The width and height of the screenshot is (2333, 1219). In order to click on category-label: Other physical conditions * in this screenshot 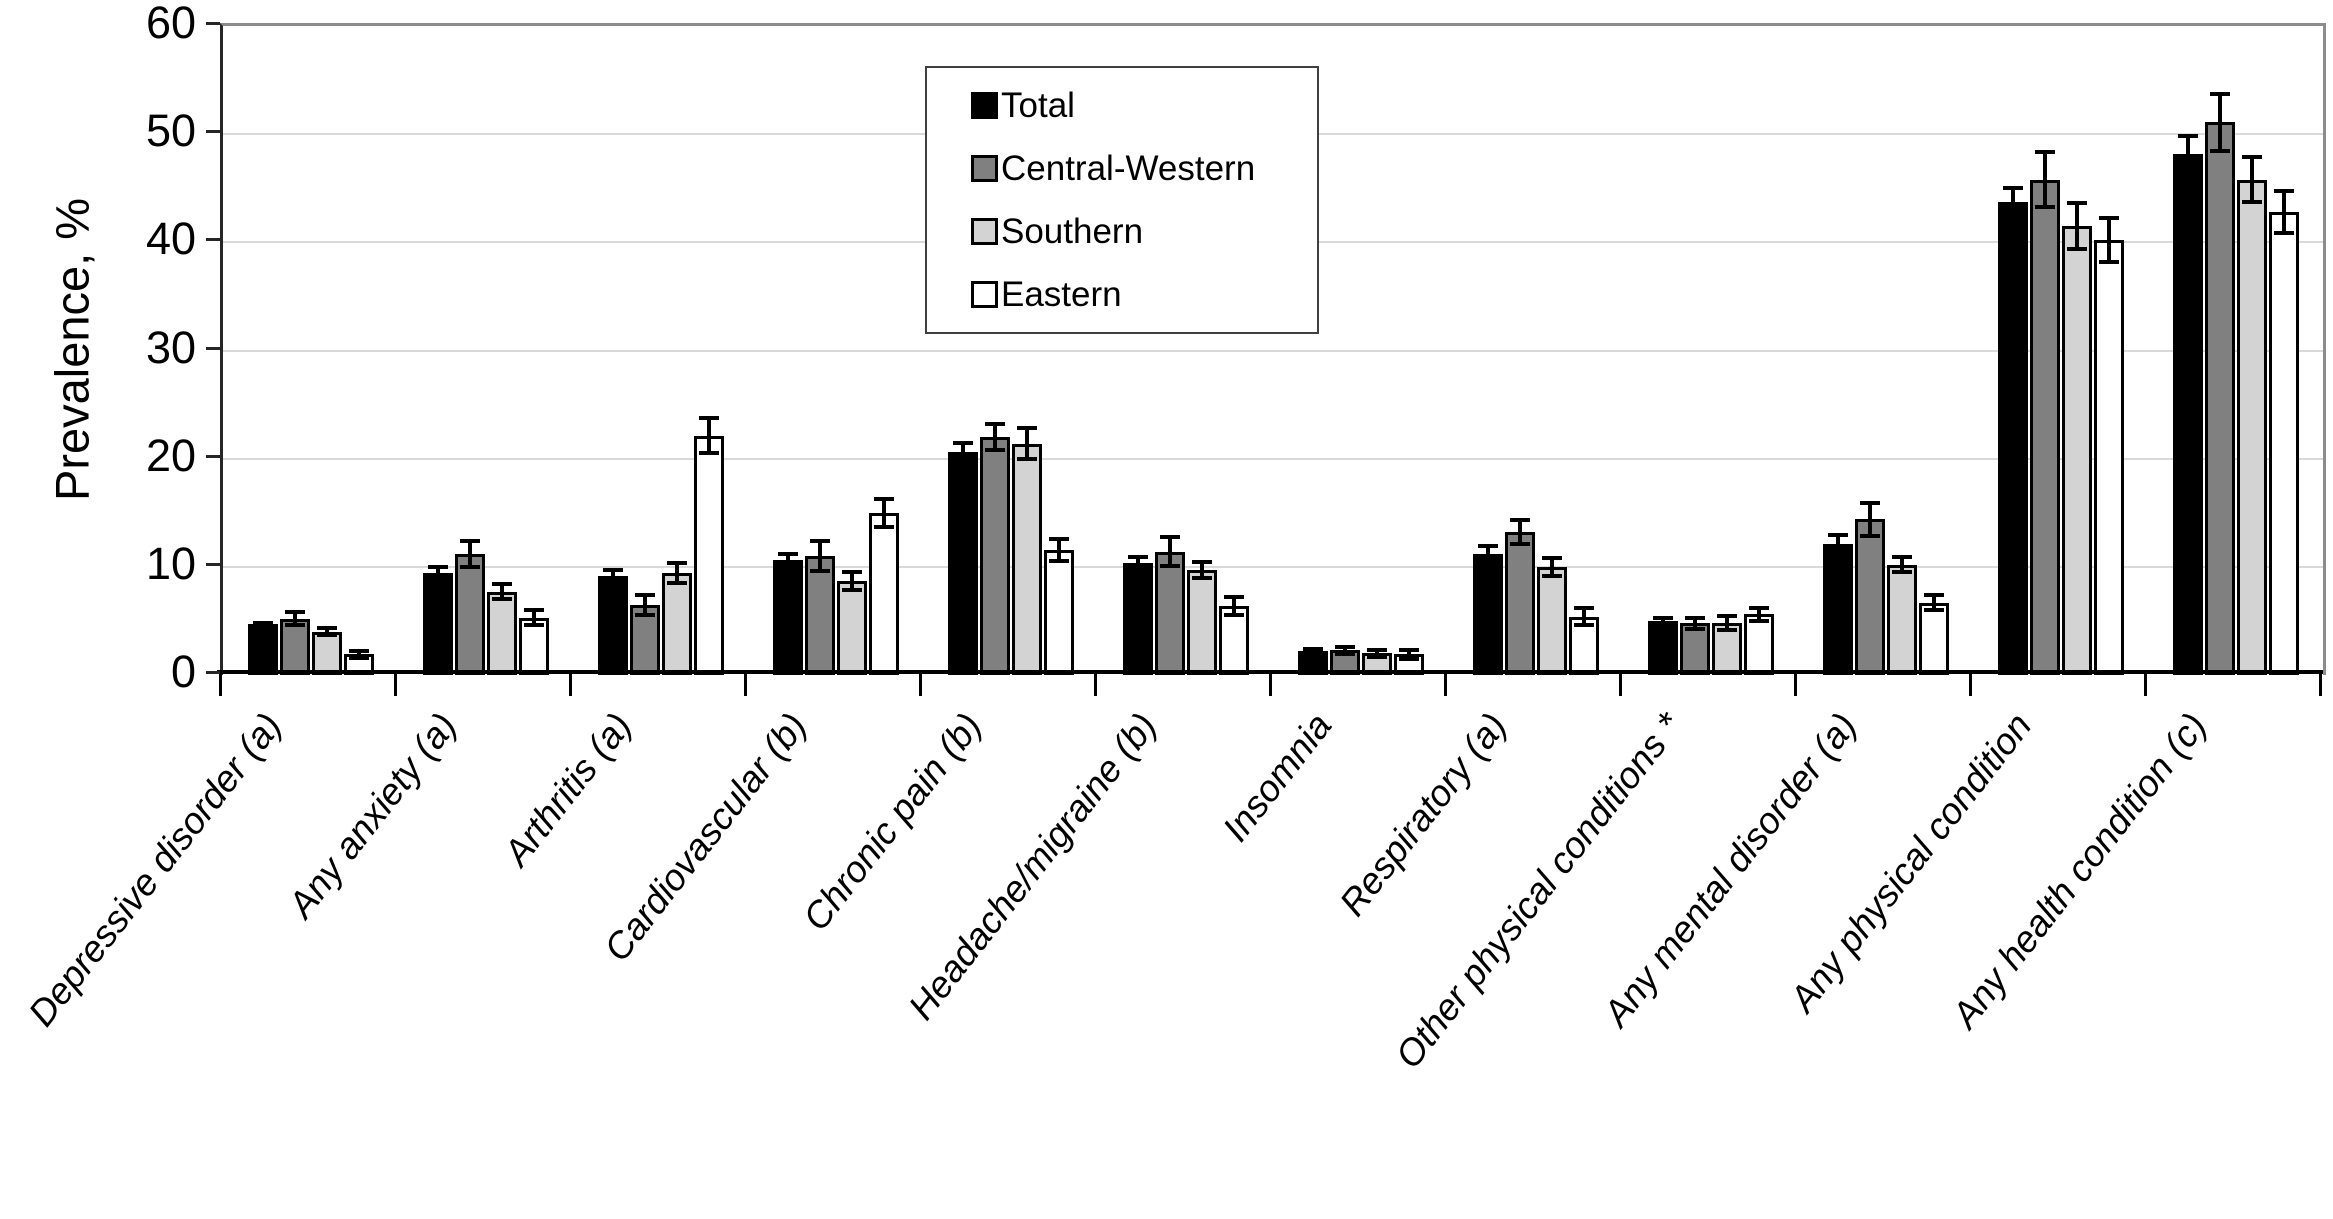, I will do `click(1538, 890)`.